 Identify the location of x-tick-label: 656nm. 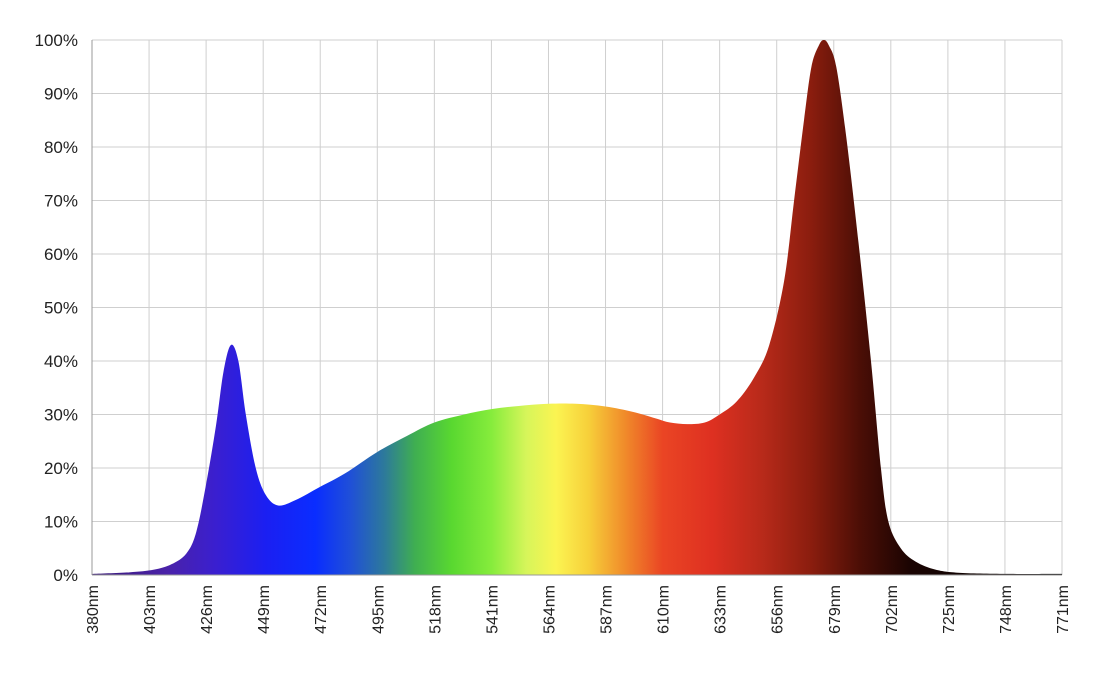
(778, 609).